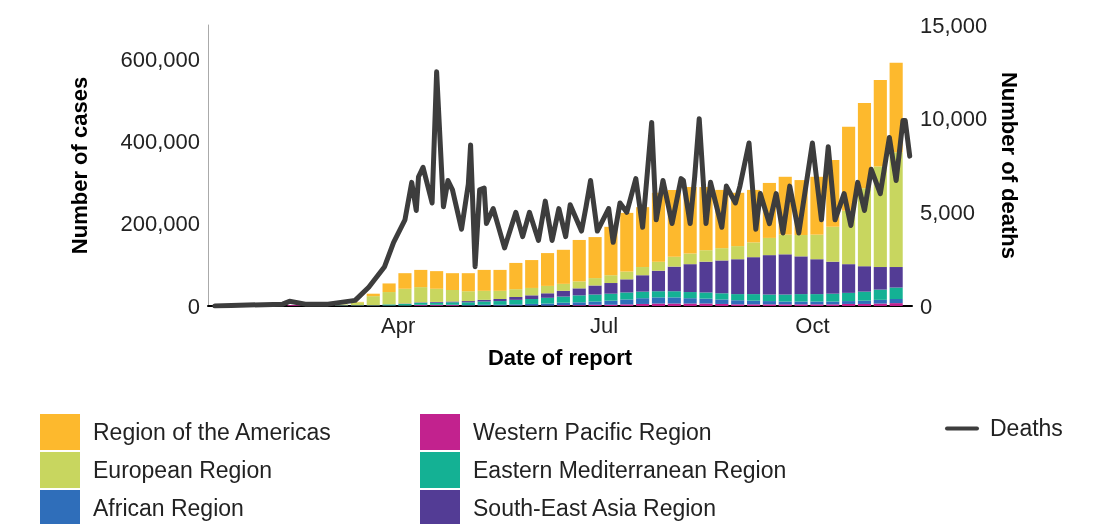 The height and width of the screenshot is (524, 1097). I want to click on y2-tick-label: 5,000, so click(948, 212).